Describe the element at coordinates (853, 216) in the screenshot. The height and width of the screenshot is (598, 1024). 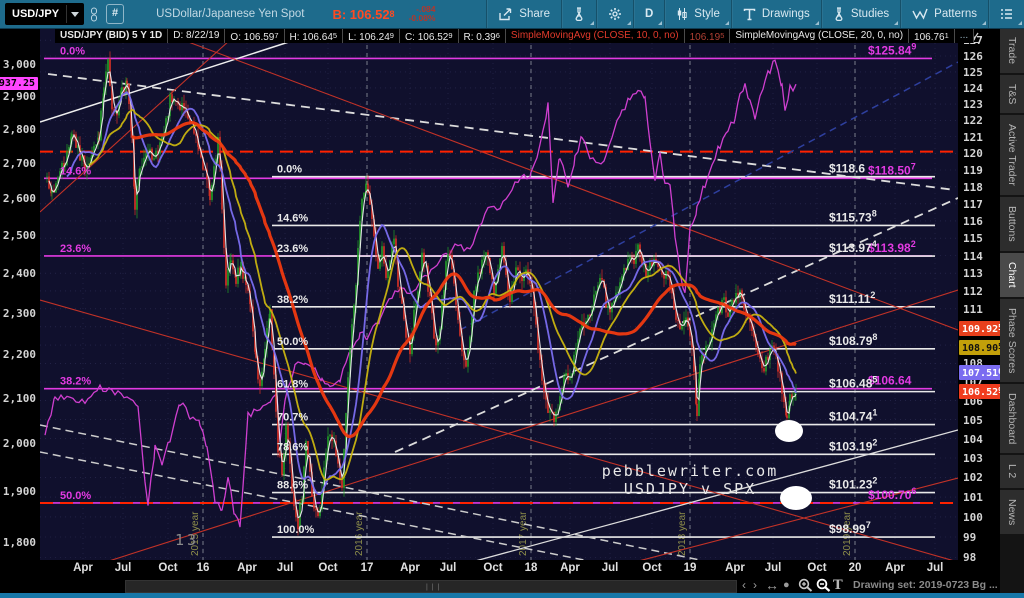
I see `fib-price-label: $115.738` at that location.